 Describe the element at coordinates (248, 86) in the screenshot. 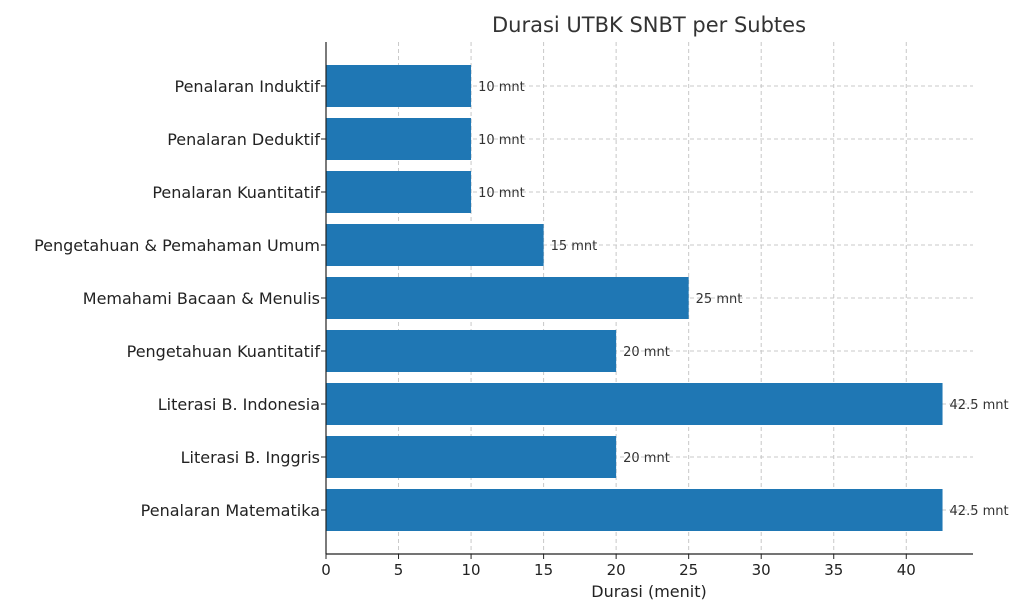

I see `category-label: Penalaran Induktif` at that location.